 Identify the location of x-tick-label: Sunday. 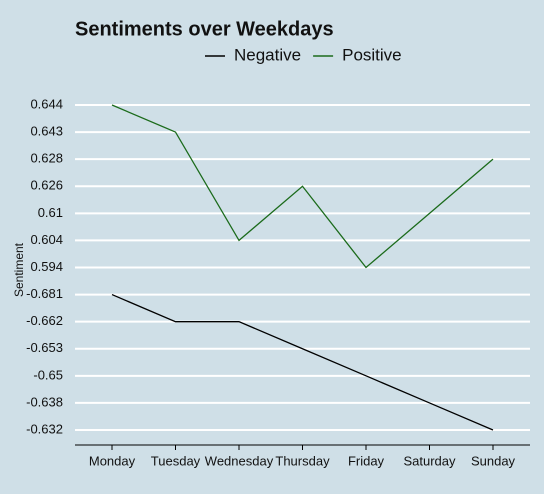
(493, 460).